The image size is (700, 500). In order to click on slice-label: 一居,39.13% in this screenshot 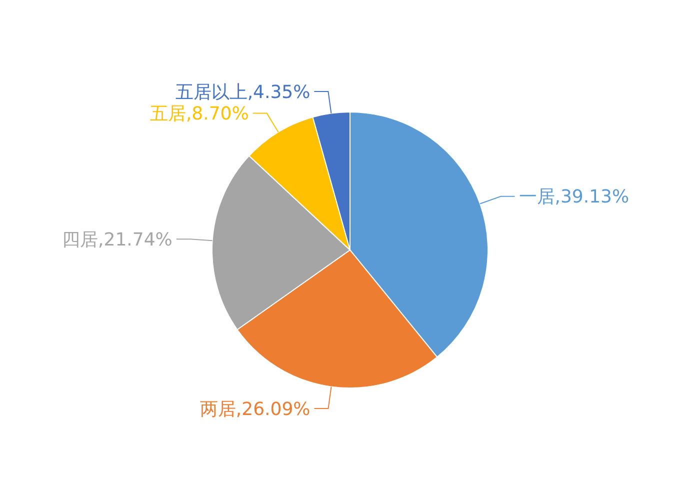, I will do `click(574, 197)`.